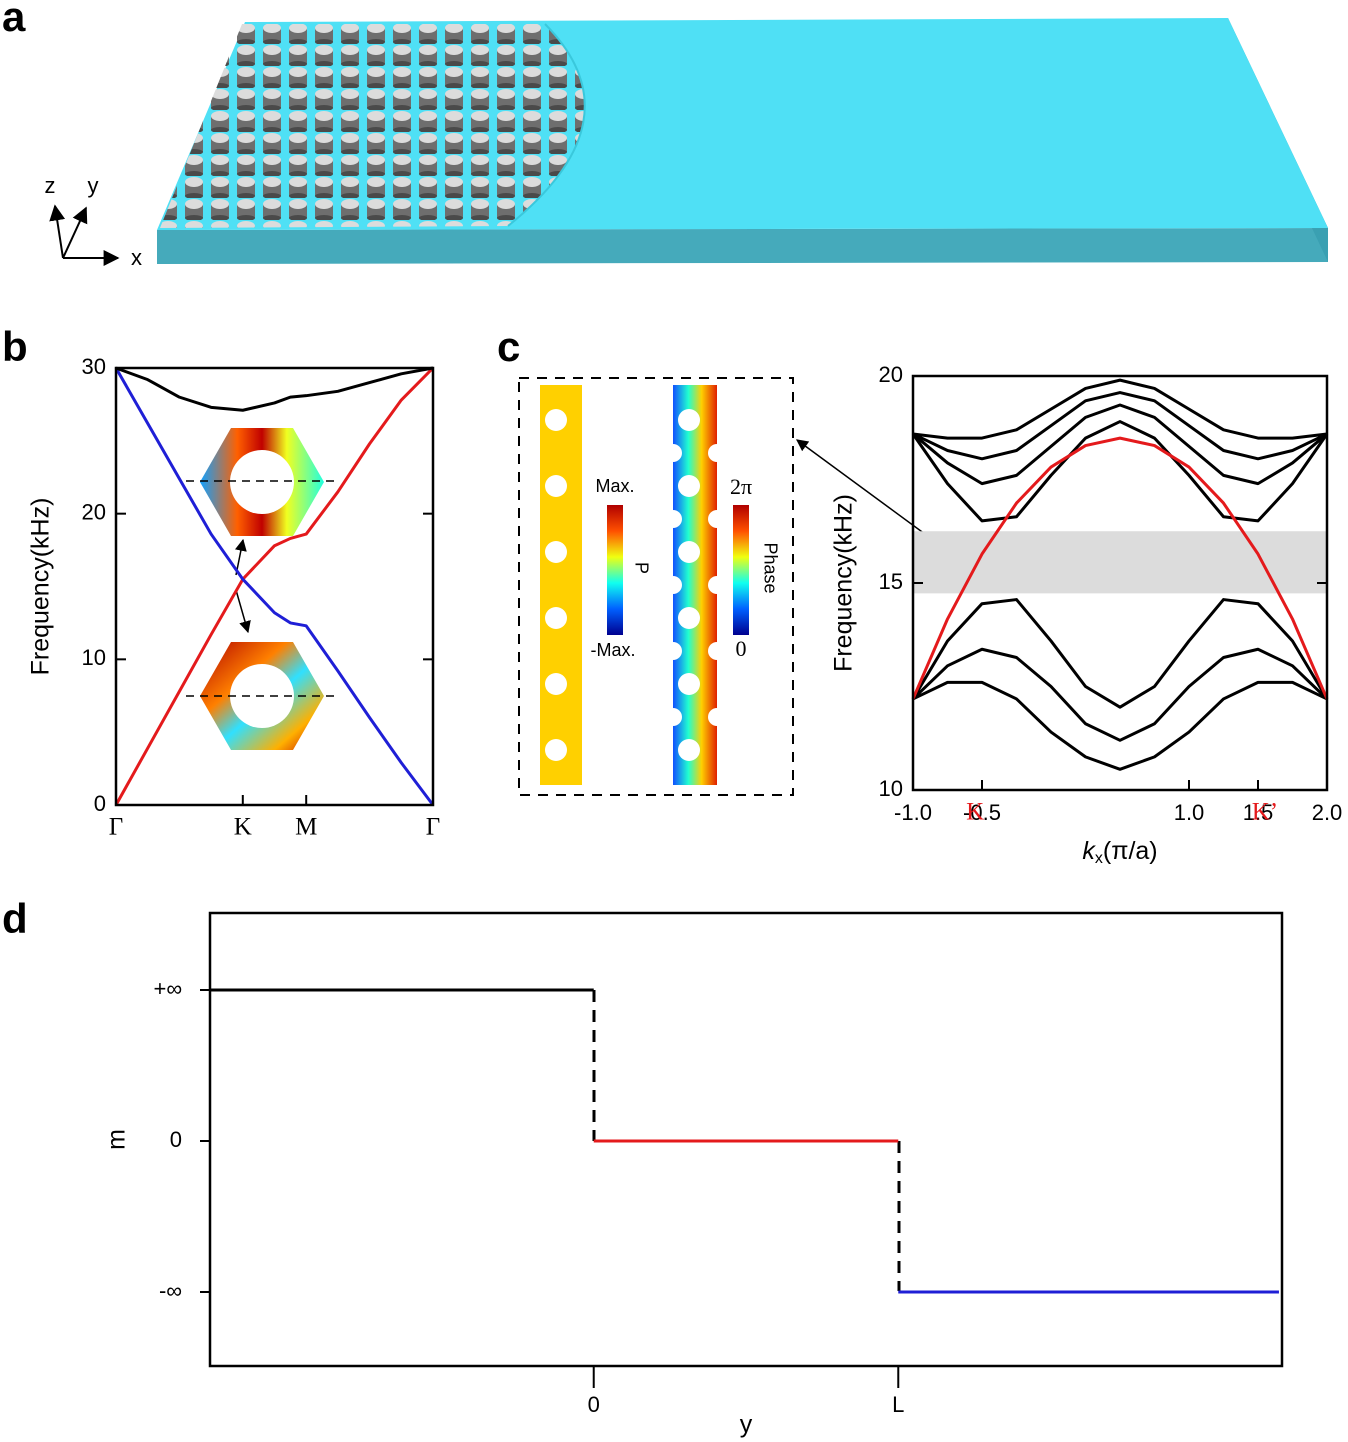  Describe the element at coordinates (1327, 812) in the screenshot. I see `x-tick-label: 2.0` at that location.